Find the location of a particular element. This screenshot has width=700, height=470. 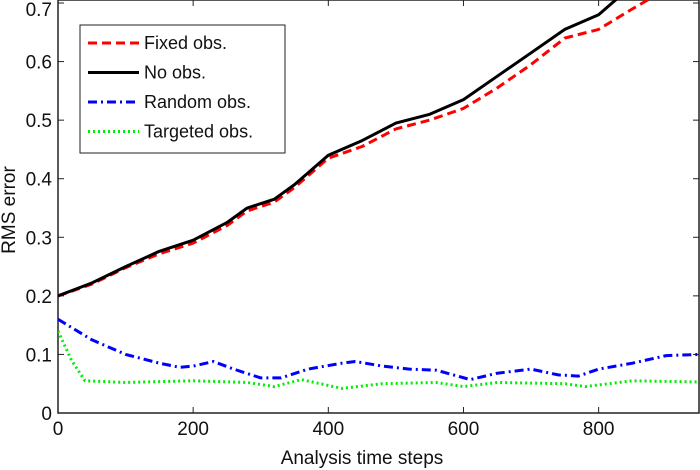

y-tick-label: 0.4 is located at coordinates (39, 180).